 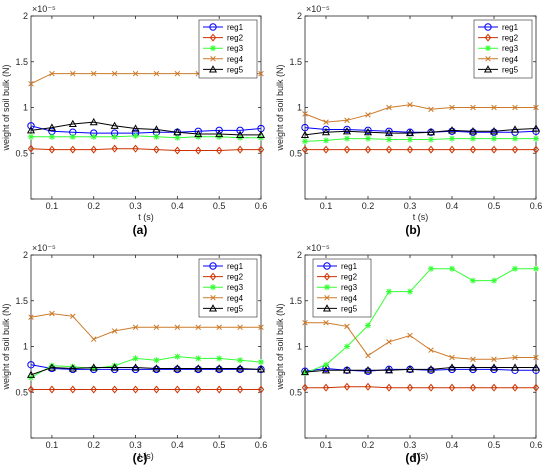 What do you see at coordinates (235, 298) in the screenshot?
I see `legend-label-reg4: reg4` at bounding box center [235, 298].